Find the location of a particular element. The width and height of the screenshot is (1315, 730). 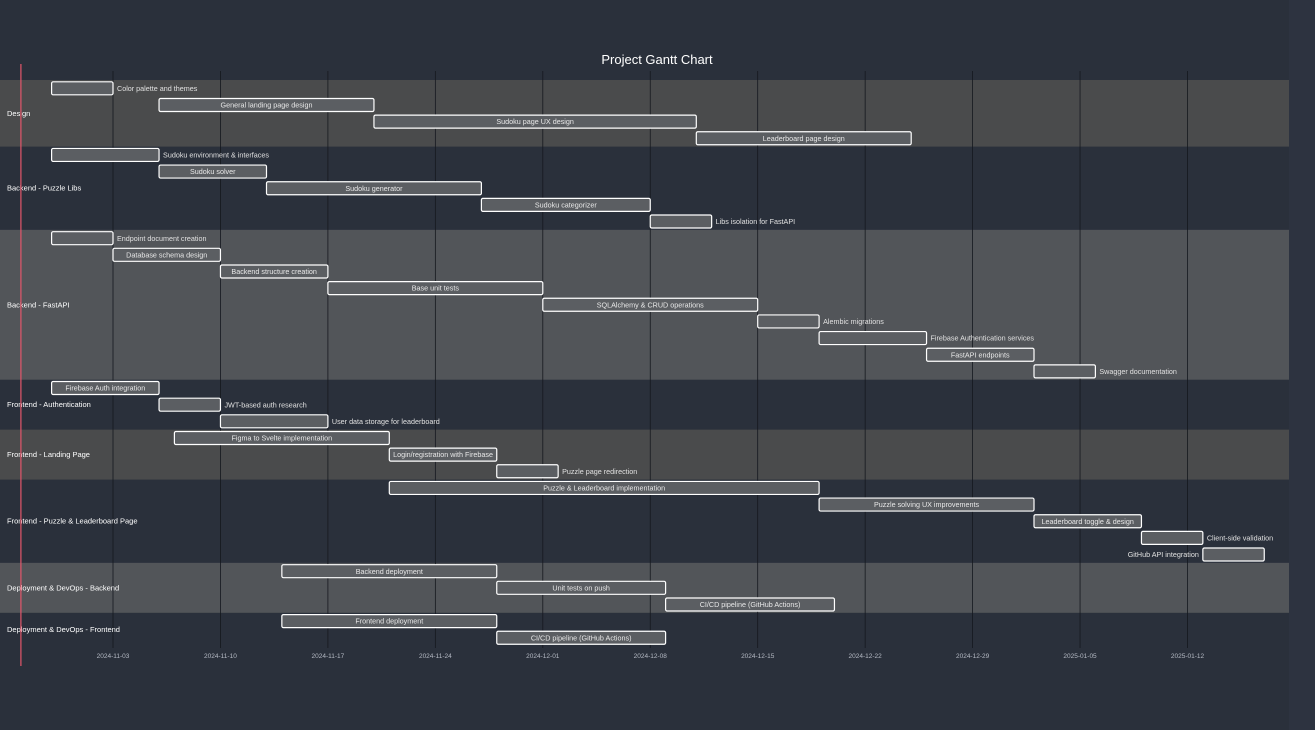

task-label: Swagger documentation is located at coordinates (1138, 371).